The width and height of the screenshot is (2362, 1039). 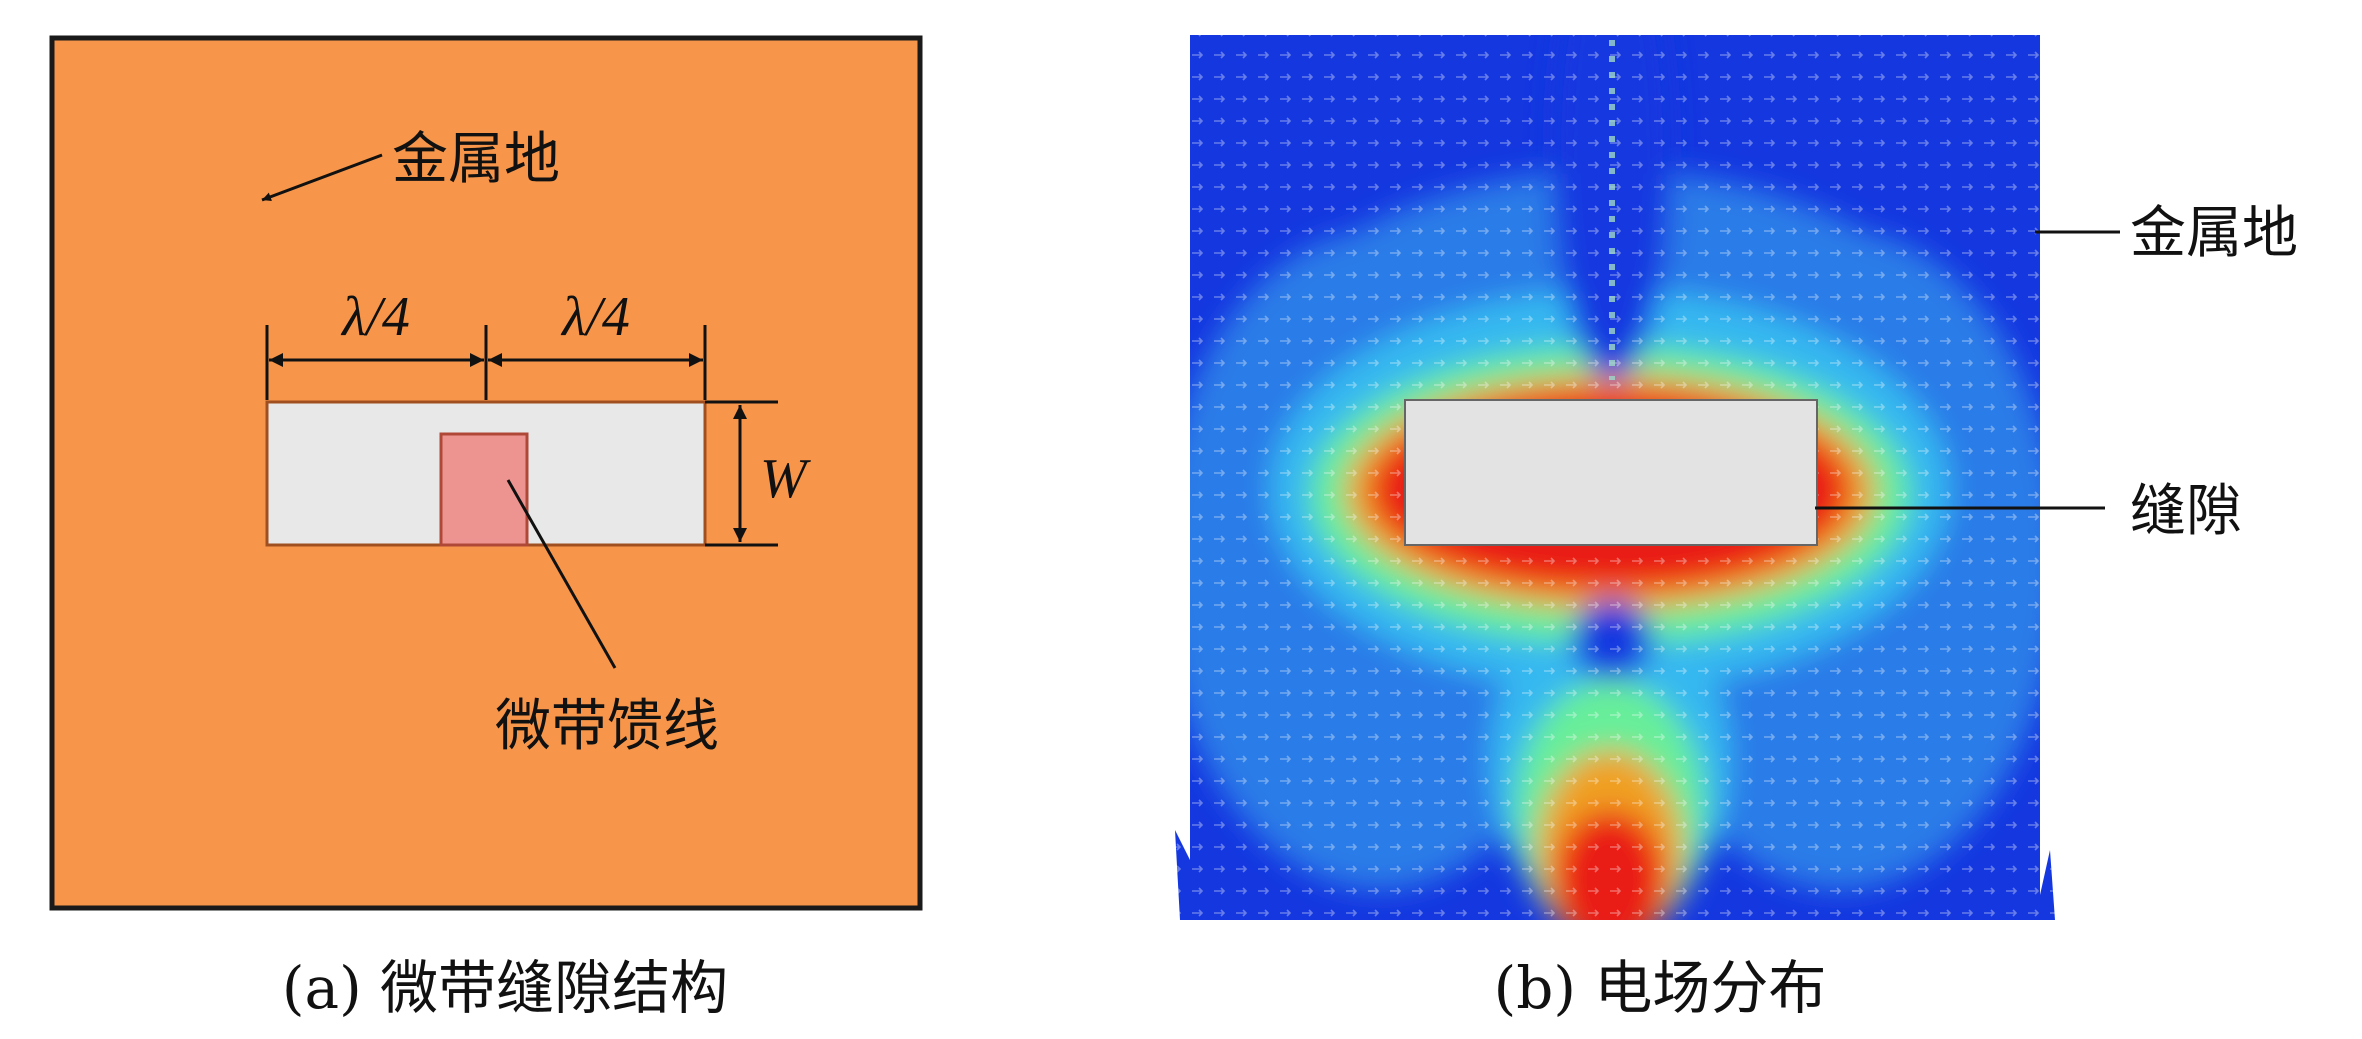 What do you see at coordinates (561, 574) in the screenshot?
I see `feed-pointer-line` at bounding box center [561, 574].